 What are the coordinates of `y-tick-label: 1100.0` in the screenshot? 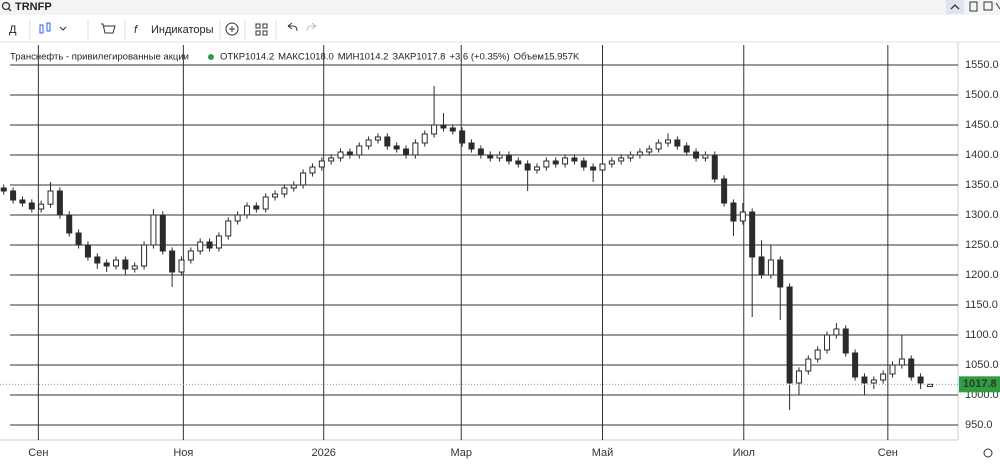 It's located at (981, 335).